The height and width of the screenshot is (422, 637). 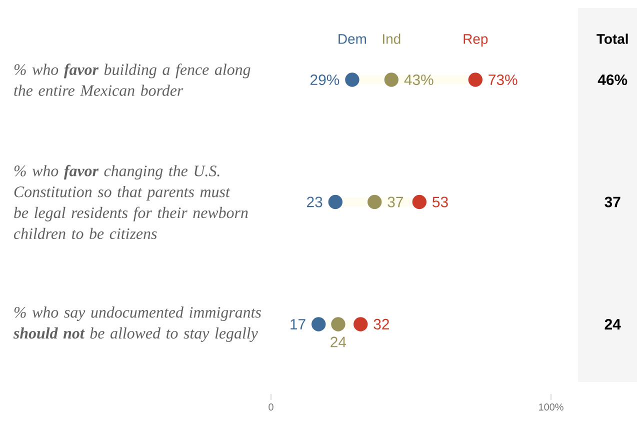 What do you see at coordinates (132, 80) in the screenshot?
I see `y-tick-label: % who favor building a fence along the entire Mexican border` at bounding box center [132, 80].